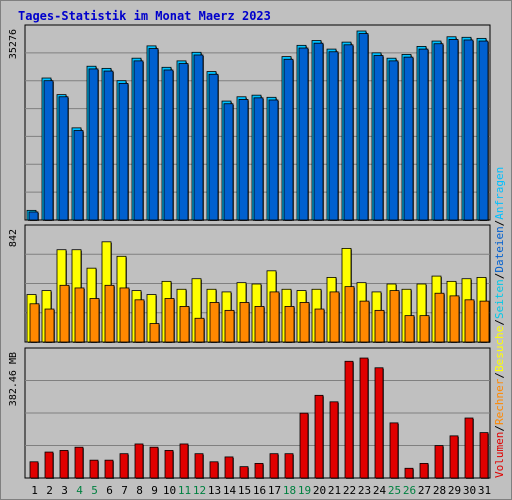 The height and width of the screenshot is (500, 512). What do you see at coordinates (94, 490) in the screenshot?
I see `x-tick-label-5: 5` at bounding box center [94, 490].